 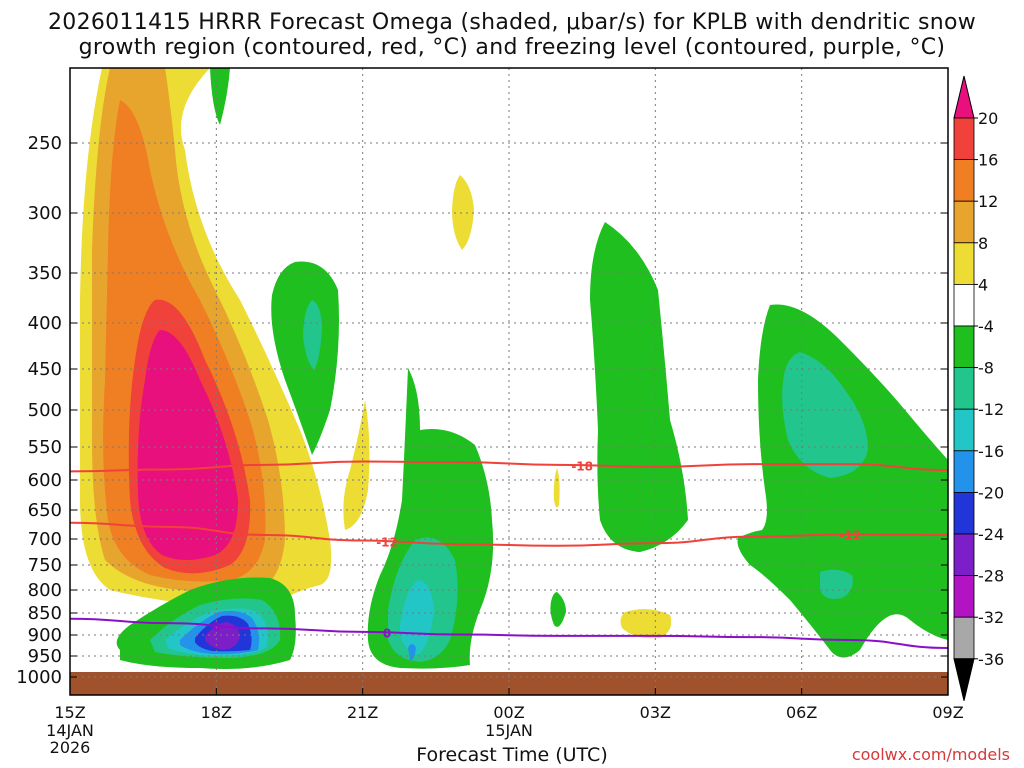 I want to click on colorbar: 20 16 12 8 4 -4 -8 -12 -16 -20 -24 -28 -32 -36, so click(x=978, y=388).